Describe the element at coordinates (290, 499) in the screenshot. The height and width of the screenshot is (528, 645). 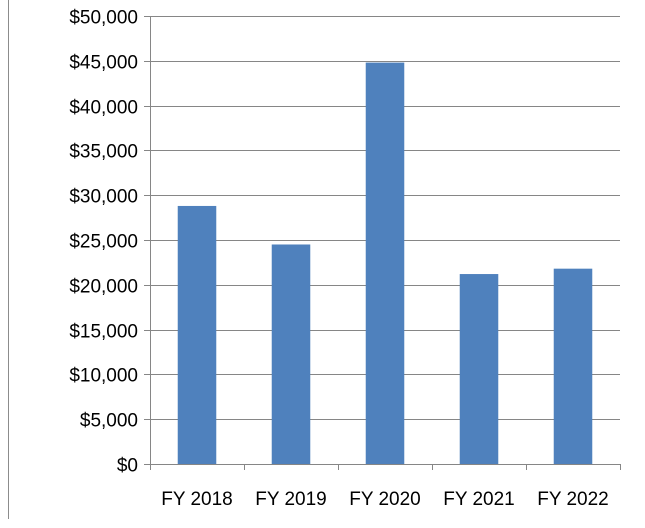
I see `x-tick-label: FY 2019` at that location.